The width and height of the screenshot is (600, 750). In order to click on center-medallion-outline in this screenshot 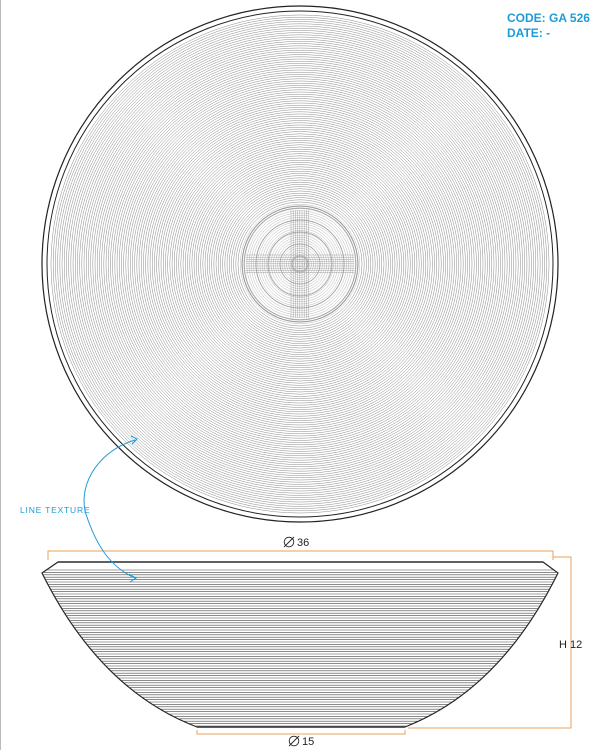, I will do `click(300, 264)`.